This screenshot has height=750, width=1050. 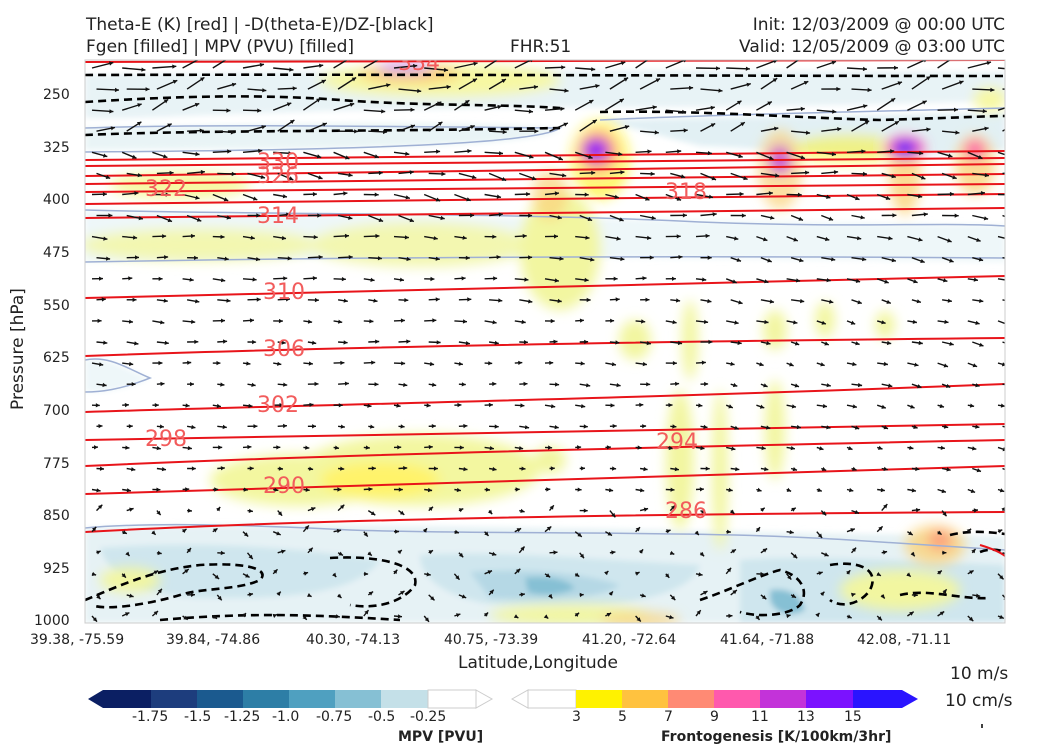 I want to click on x-tick-5: 41.20, -72.64, so click(x=629, y=640).